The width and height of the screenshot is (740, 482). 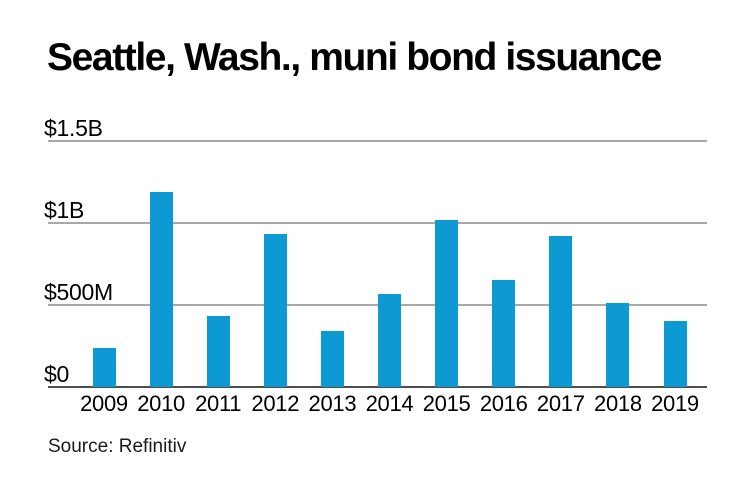 What do you see at coordinates (56, 374) in the screenshot?
I see `y-tick-label: $0` at bounding box center [56, 374].